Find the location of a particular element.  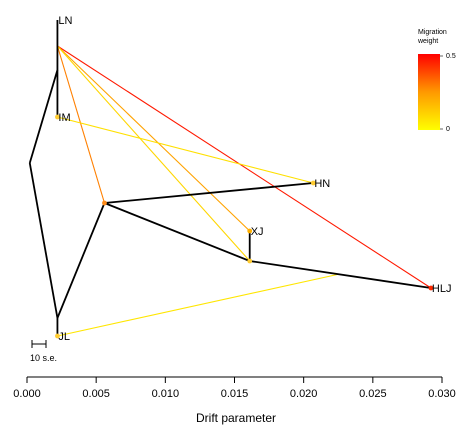

node-marker-im is located at coordinates (57, 117).